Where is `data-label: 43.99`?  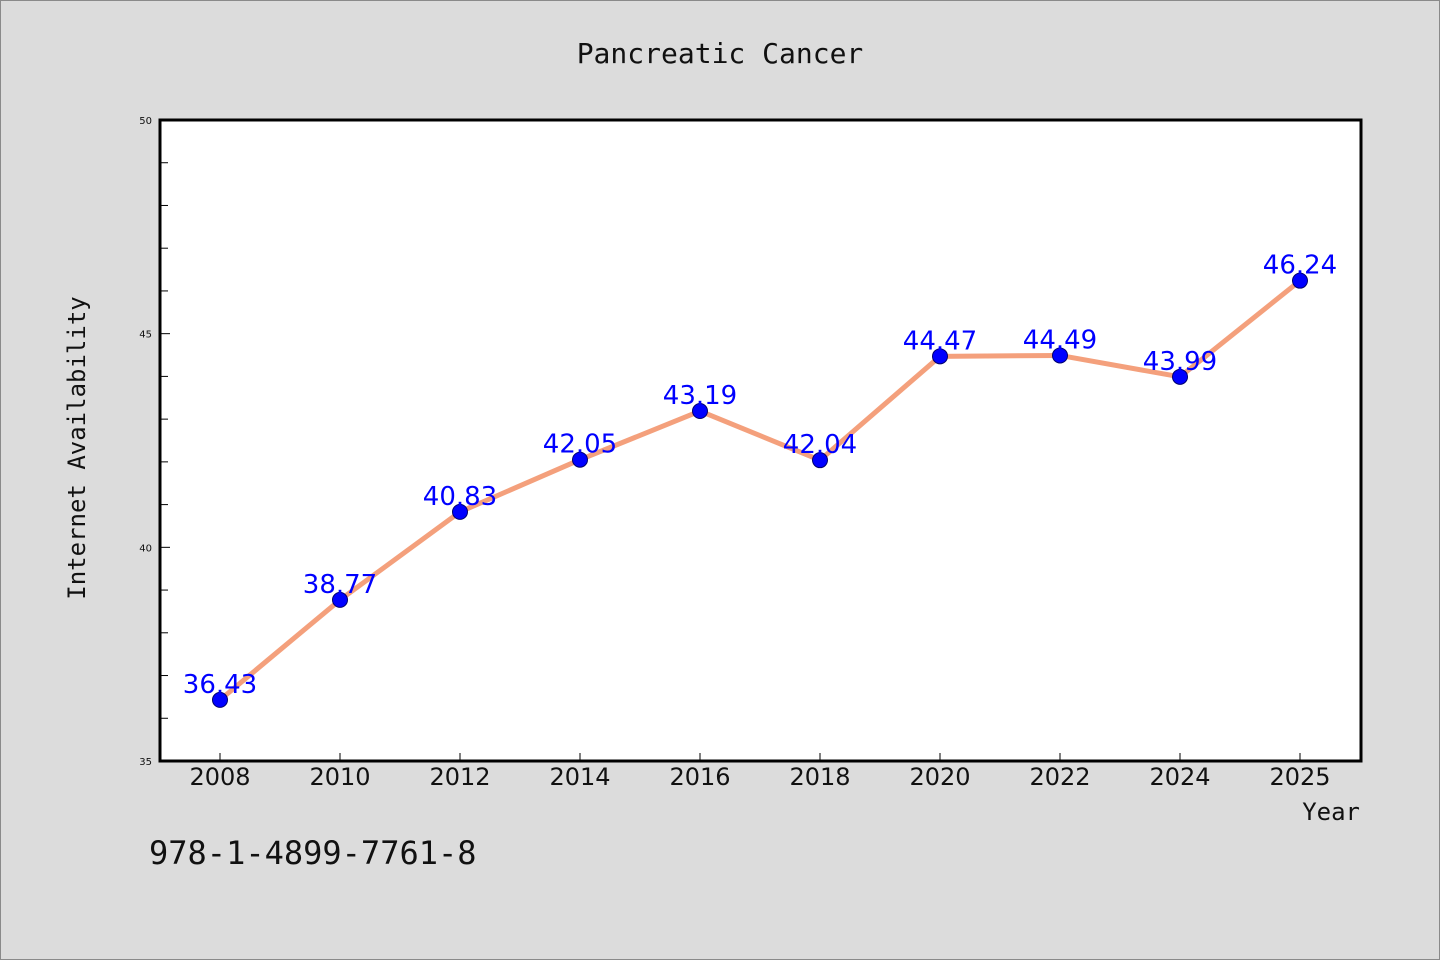
data-label: 43.99 is located at coordinates (1180, 362).